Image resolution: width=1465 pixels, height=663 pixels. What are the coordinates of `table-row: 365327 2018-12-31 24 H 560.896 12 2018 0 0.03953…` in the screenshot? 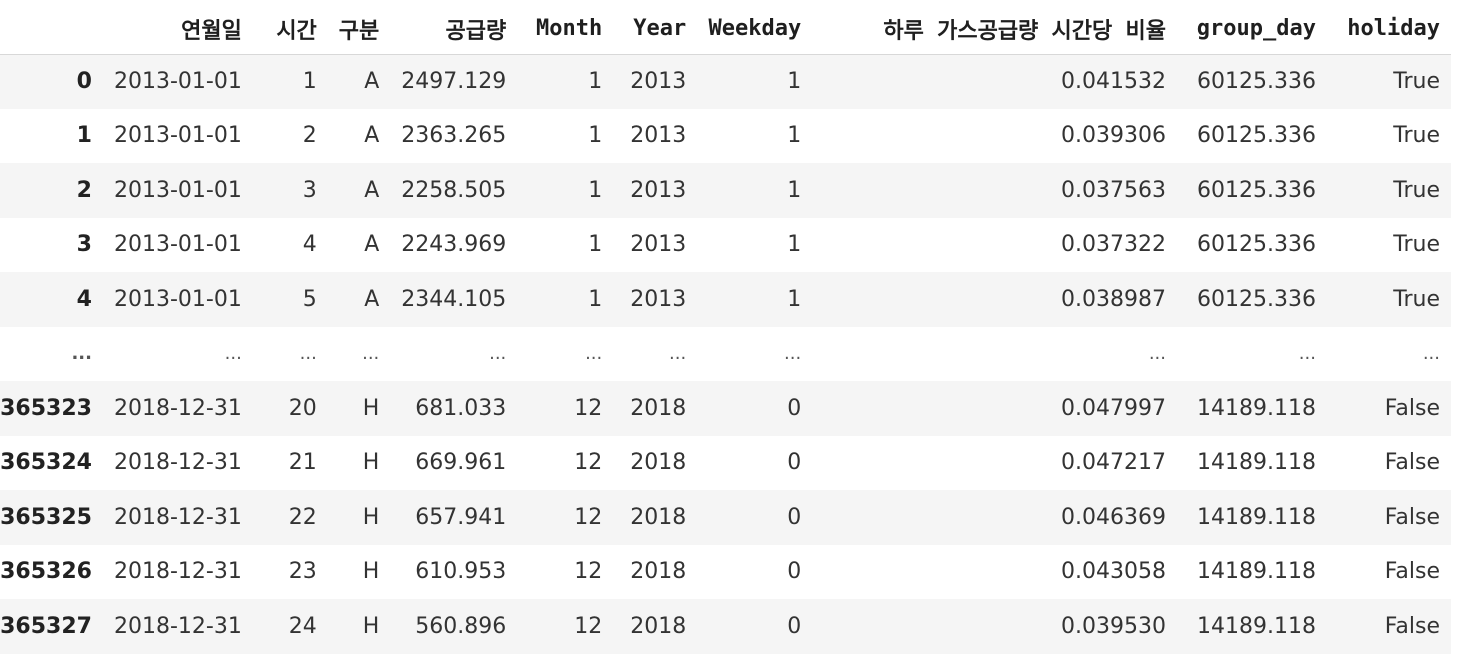 It's located at (725, 626).